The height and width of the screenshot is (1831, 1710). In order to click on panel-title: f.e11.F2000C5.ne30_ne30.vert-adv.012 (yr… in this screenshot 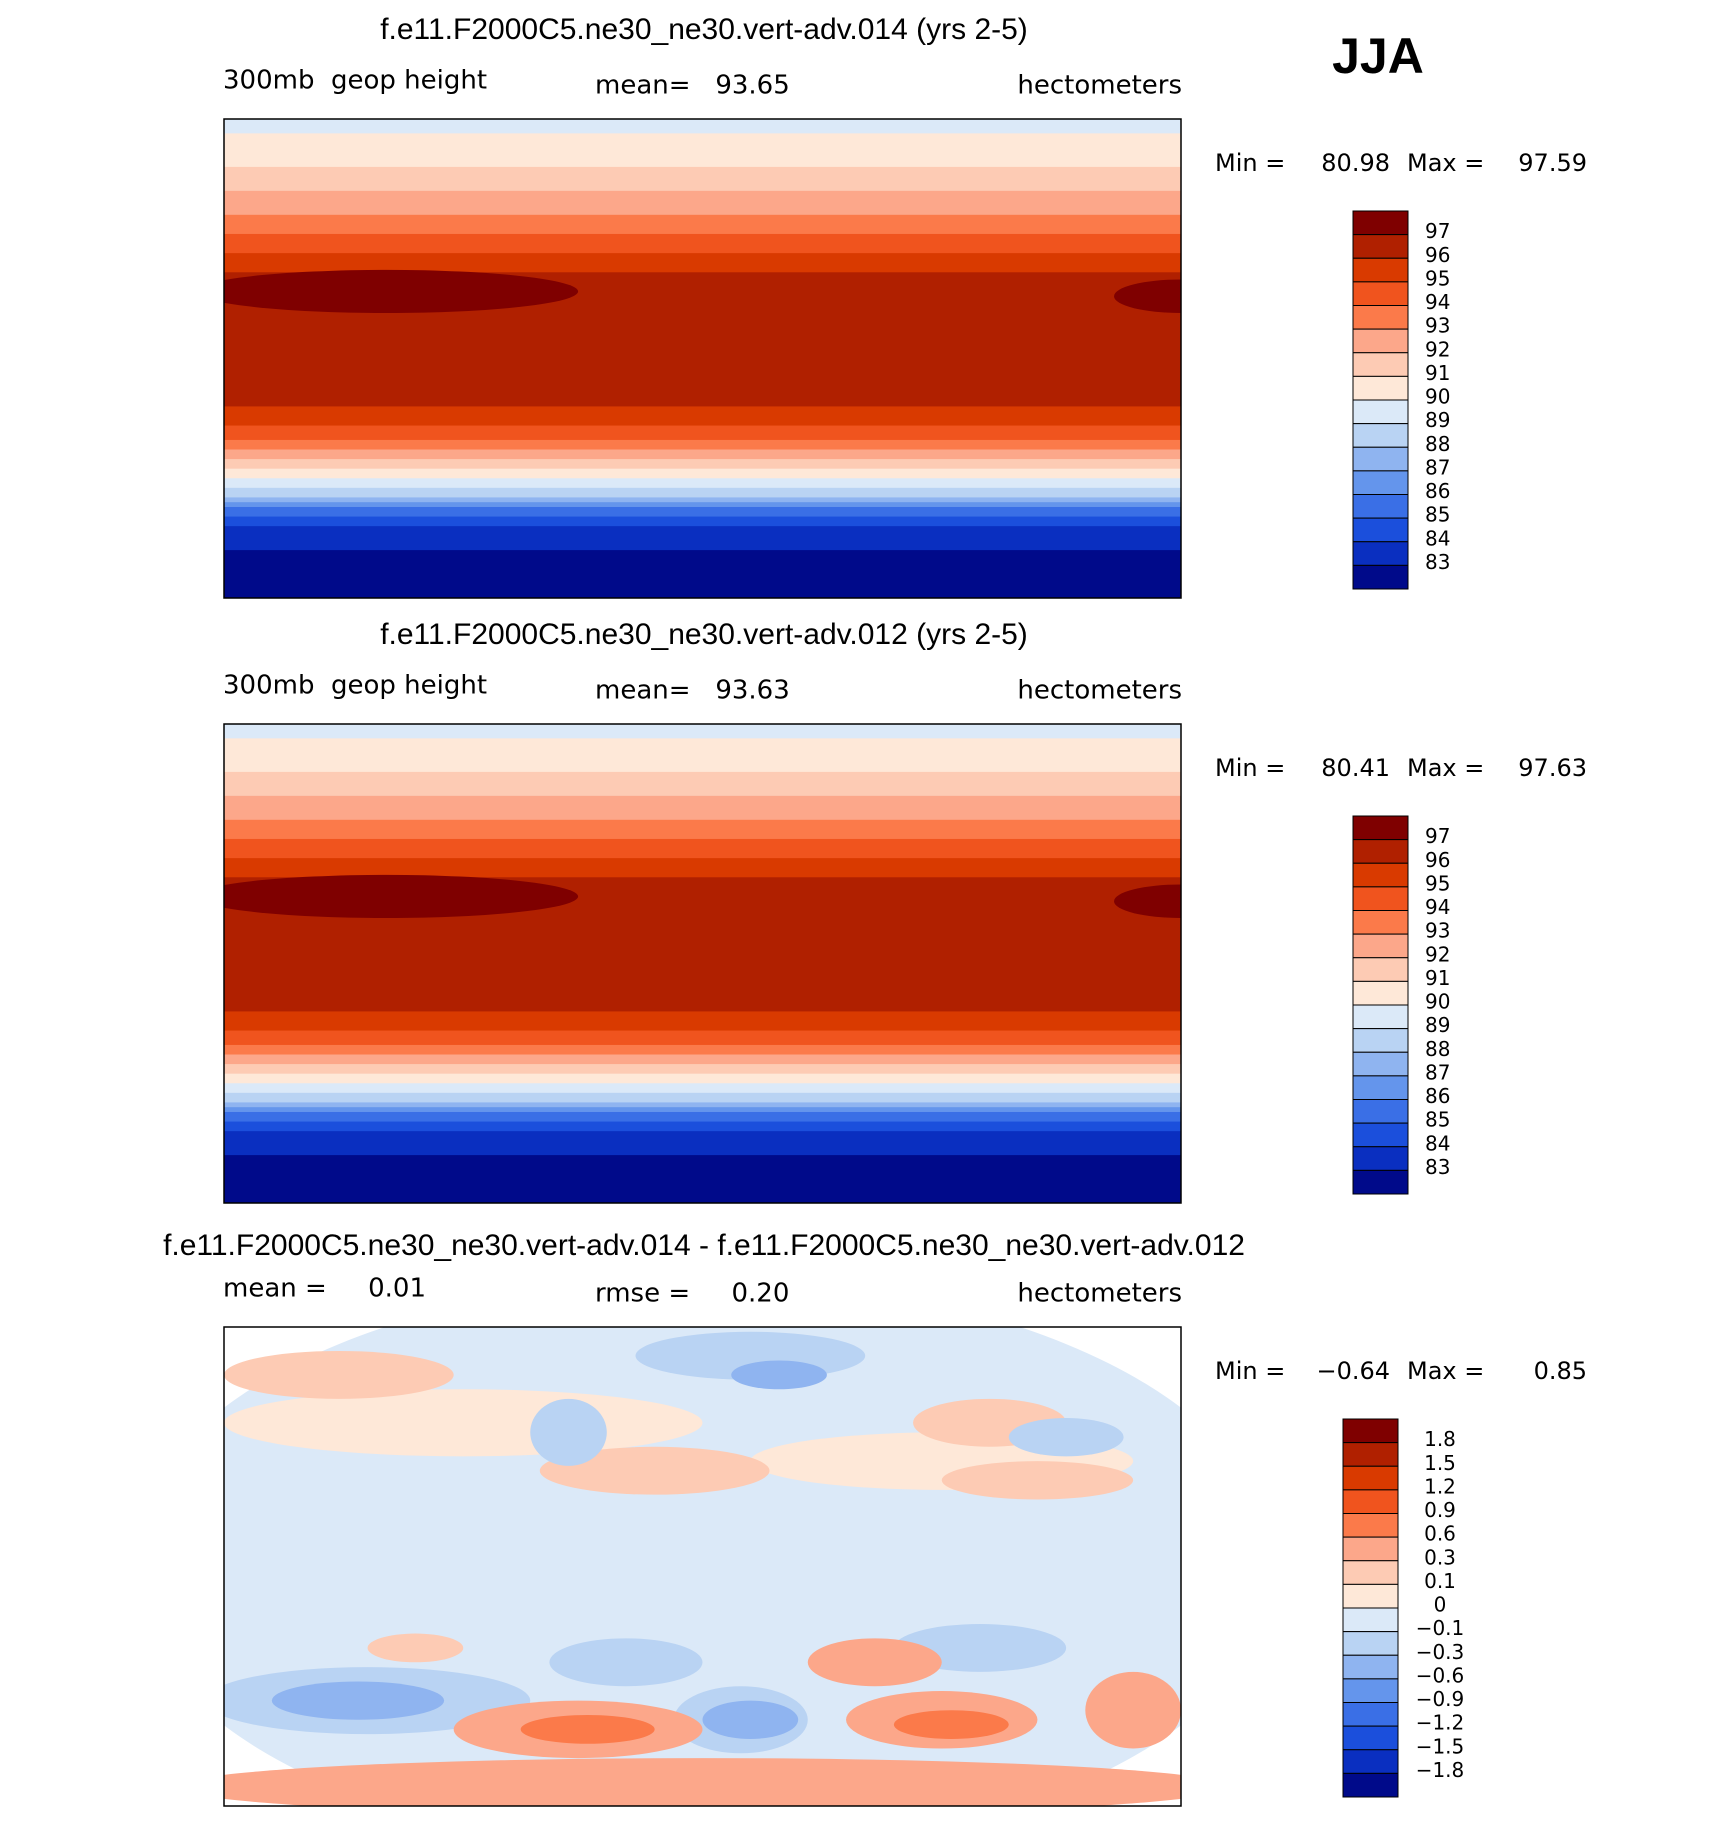, I will do `click(704, 634)`.